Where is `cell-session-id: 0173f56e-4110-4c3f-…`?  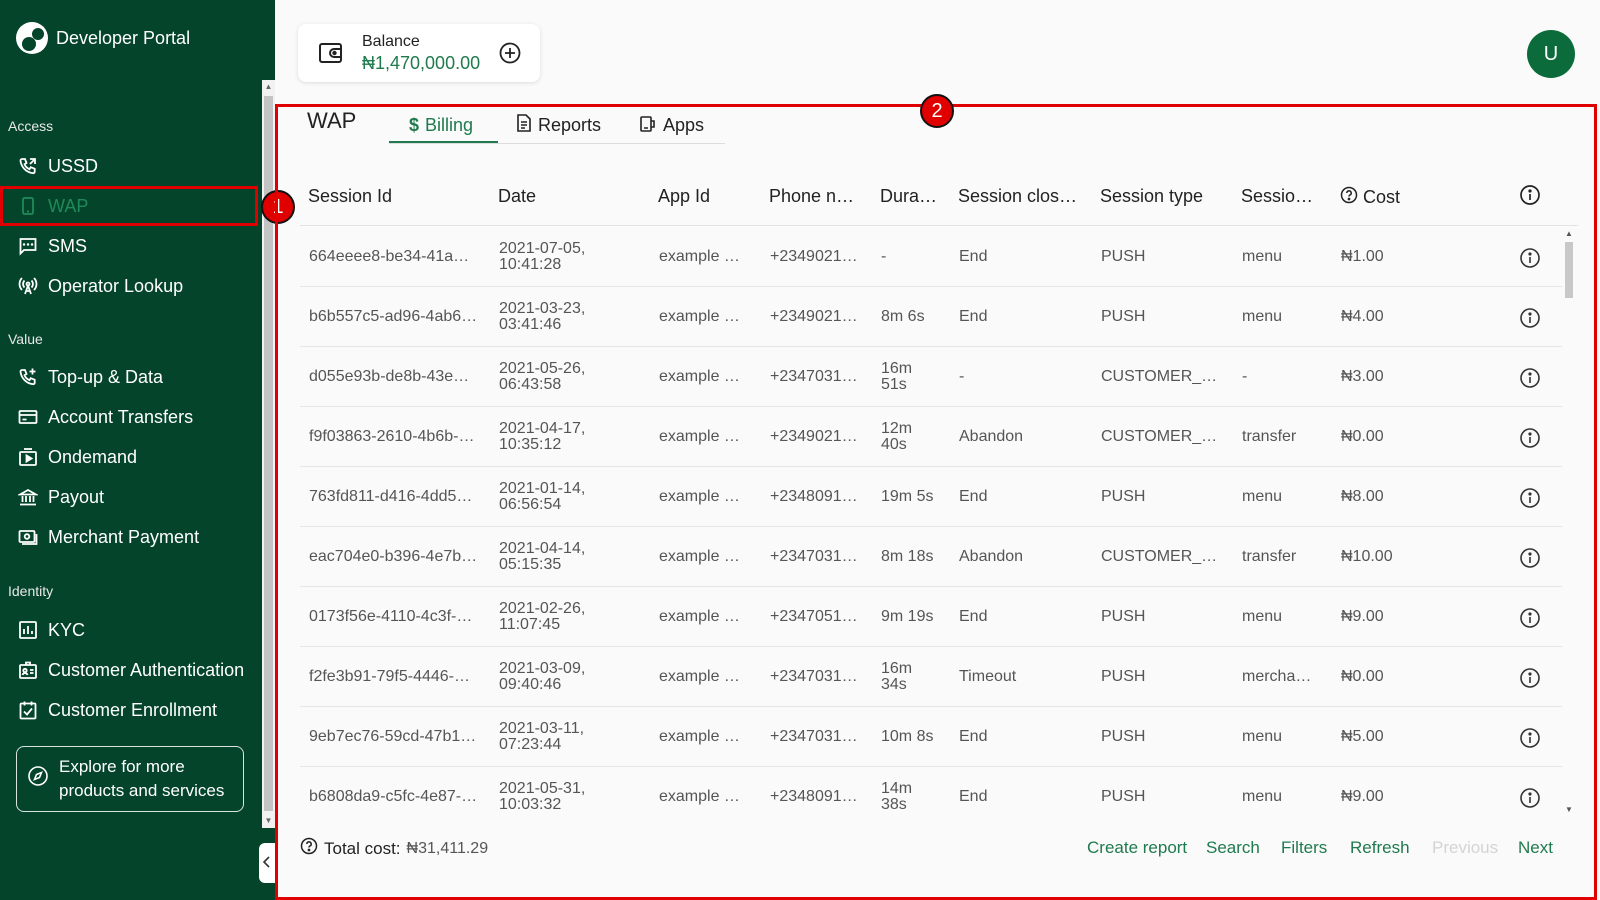 cell-session-id: 0173f56e-4110-4c3f-… is located at coordinates (391, 616).